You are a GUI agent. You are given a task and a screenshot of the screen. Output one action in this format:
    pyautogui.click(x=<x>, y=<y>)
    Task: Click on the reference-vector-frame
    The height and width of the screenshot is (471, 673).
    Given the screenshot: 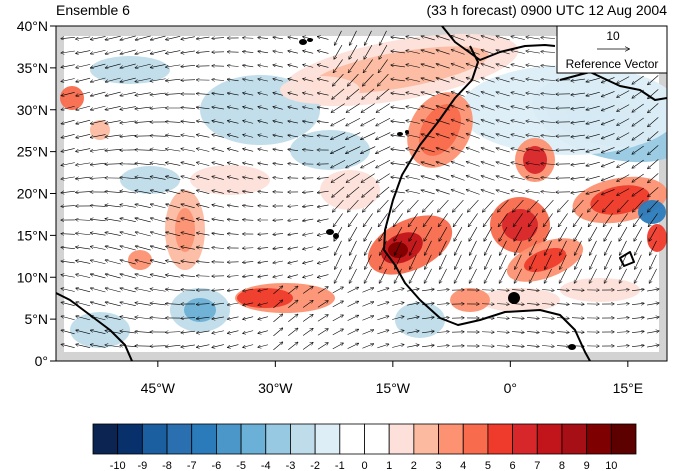 What is the action you would take?
    pyautogui.click(x=612, y=49)
    